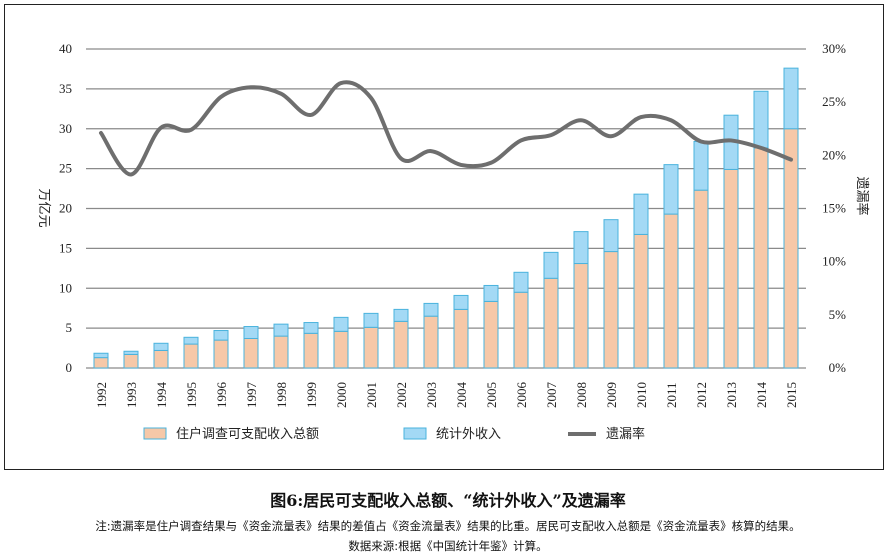 The width and height of the screenshot is (896, 557). Describe the element at coordinates (65, 287) in the screenshot. I see `y-tick-label: 10` at that location.